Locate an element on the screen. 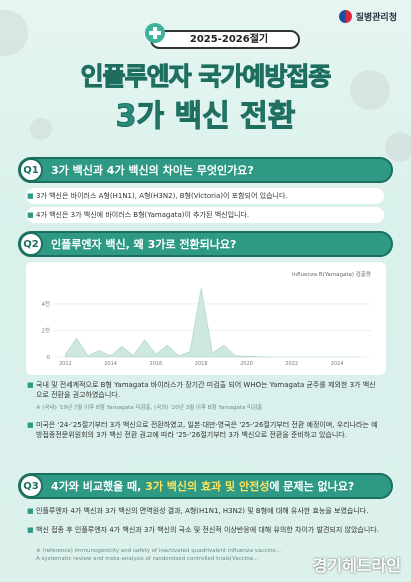 The image size is (411, 582). q3-badge: Q3 is located at coordinates (31, 486).